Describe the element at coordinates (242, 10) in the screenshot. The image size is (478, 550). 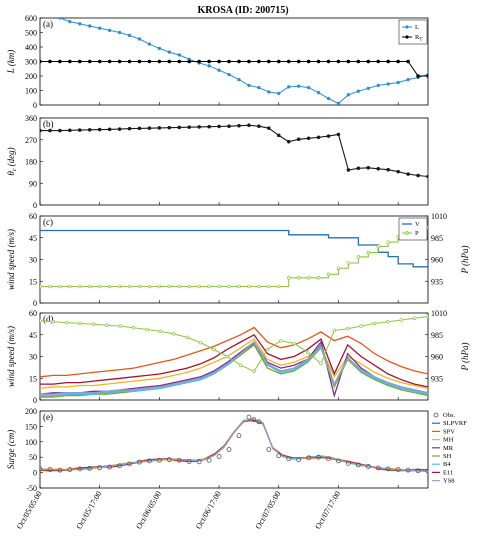
I see `figure-title: KROSA (ID: 200715)` at that location.